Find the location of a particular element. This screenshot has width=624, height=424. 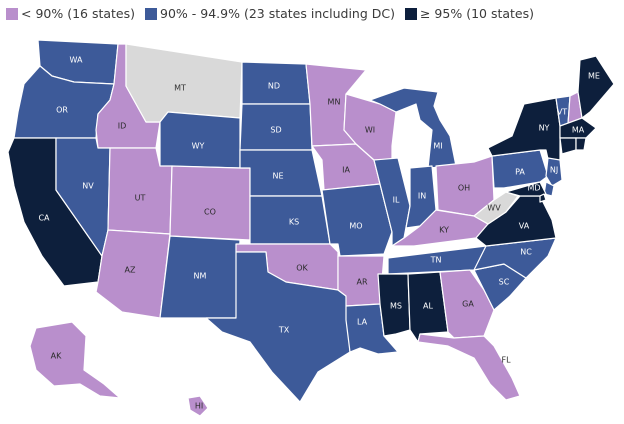

state-ma is located at coordinates (578, 128).